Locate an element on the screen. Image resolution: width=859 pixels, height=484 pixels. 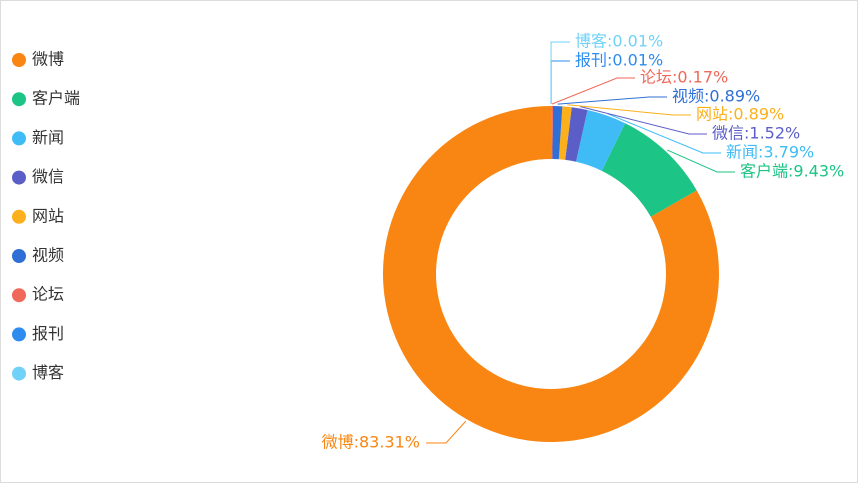
data-label: 微信:1.52% is located at coordinates (756, 133).